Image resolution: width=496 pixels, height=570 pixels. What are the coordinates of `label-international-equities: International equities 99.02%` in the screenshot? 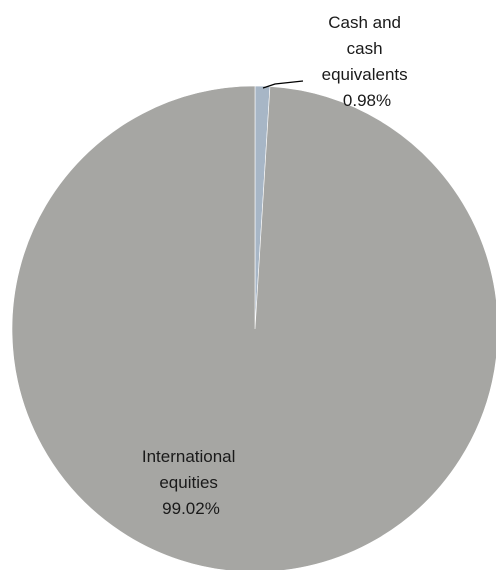 It's located at (191, 482).